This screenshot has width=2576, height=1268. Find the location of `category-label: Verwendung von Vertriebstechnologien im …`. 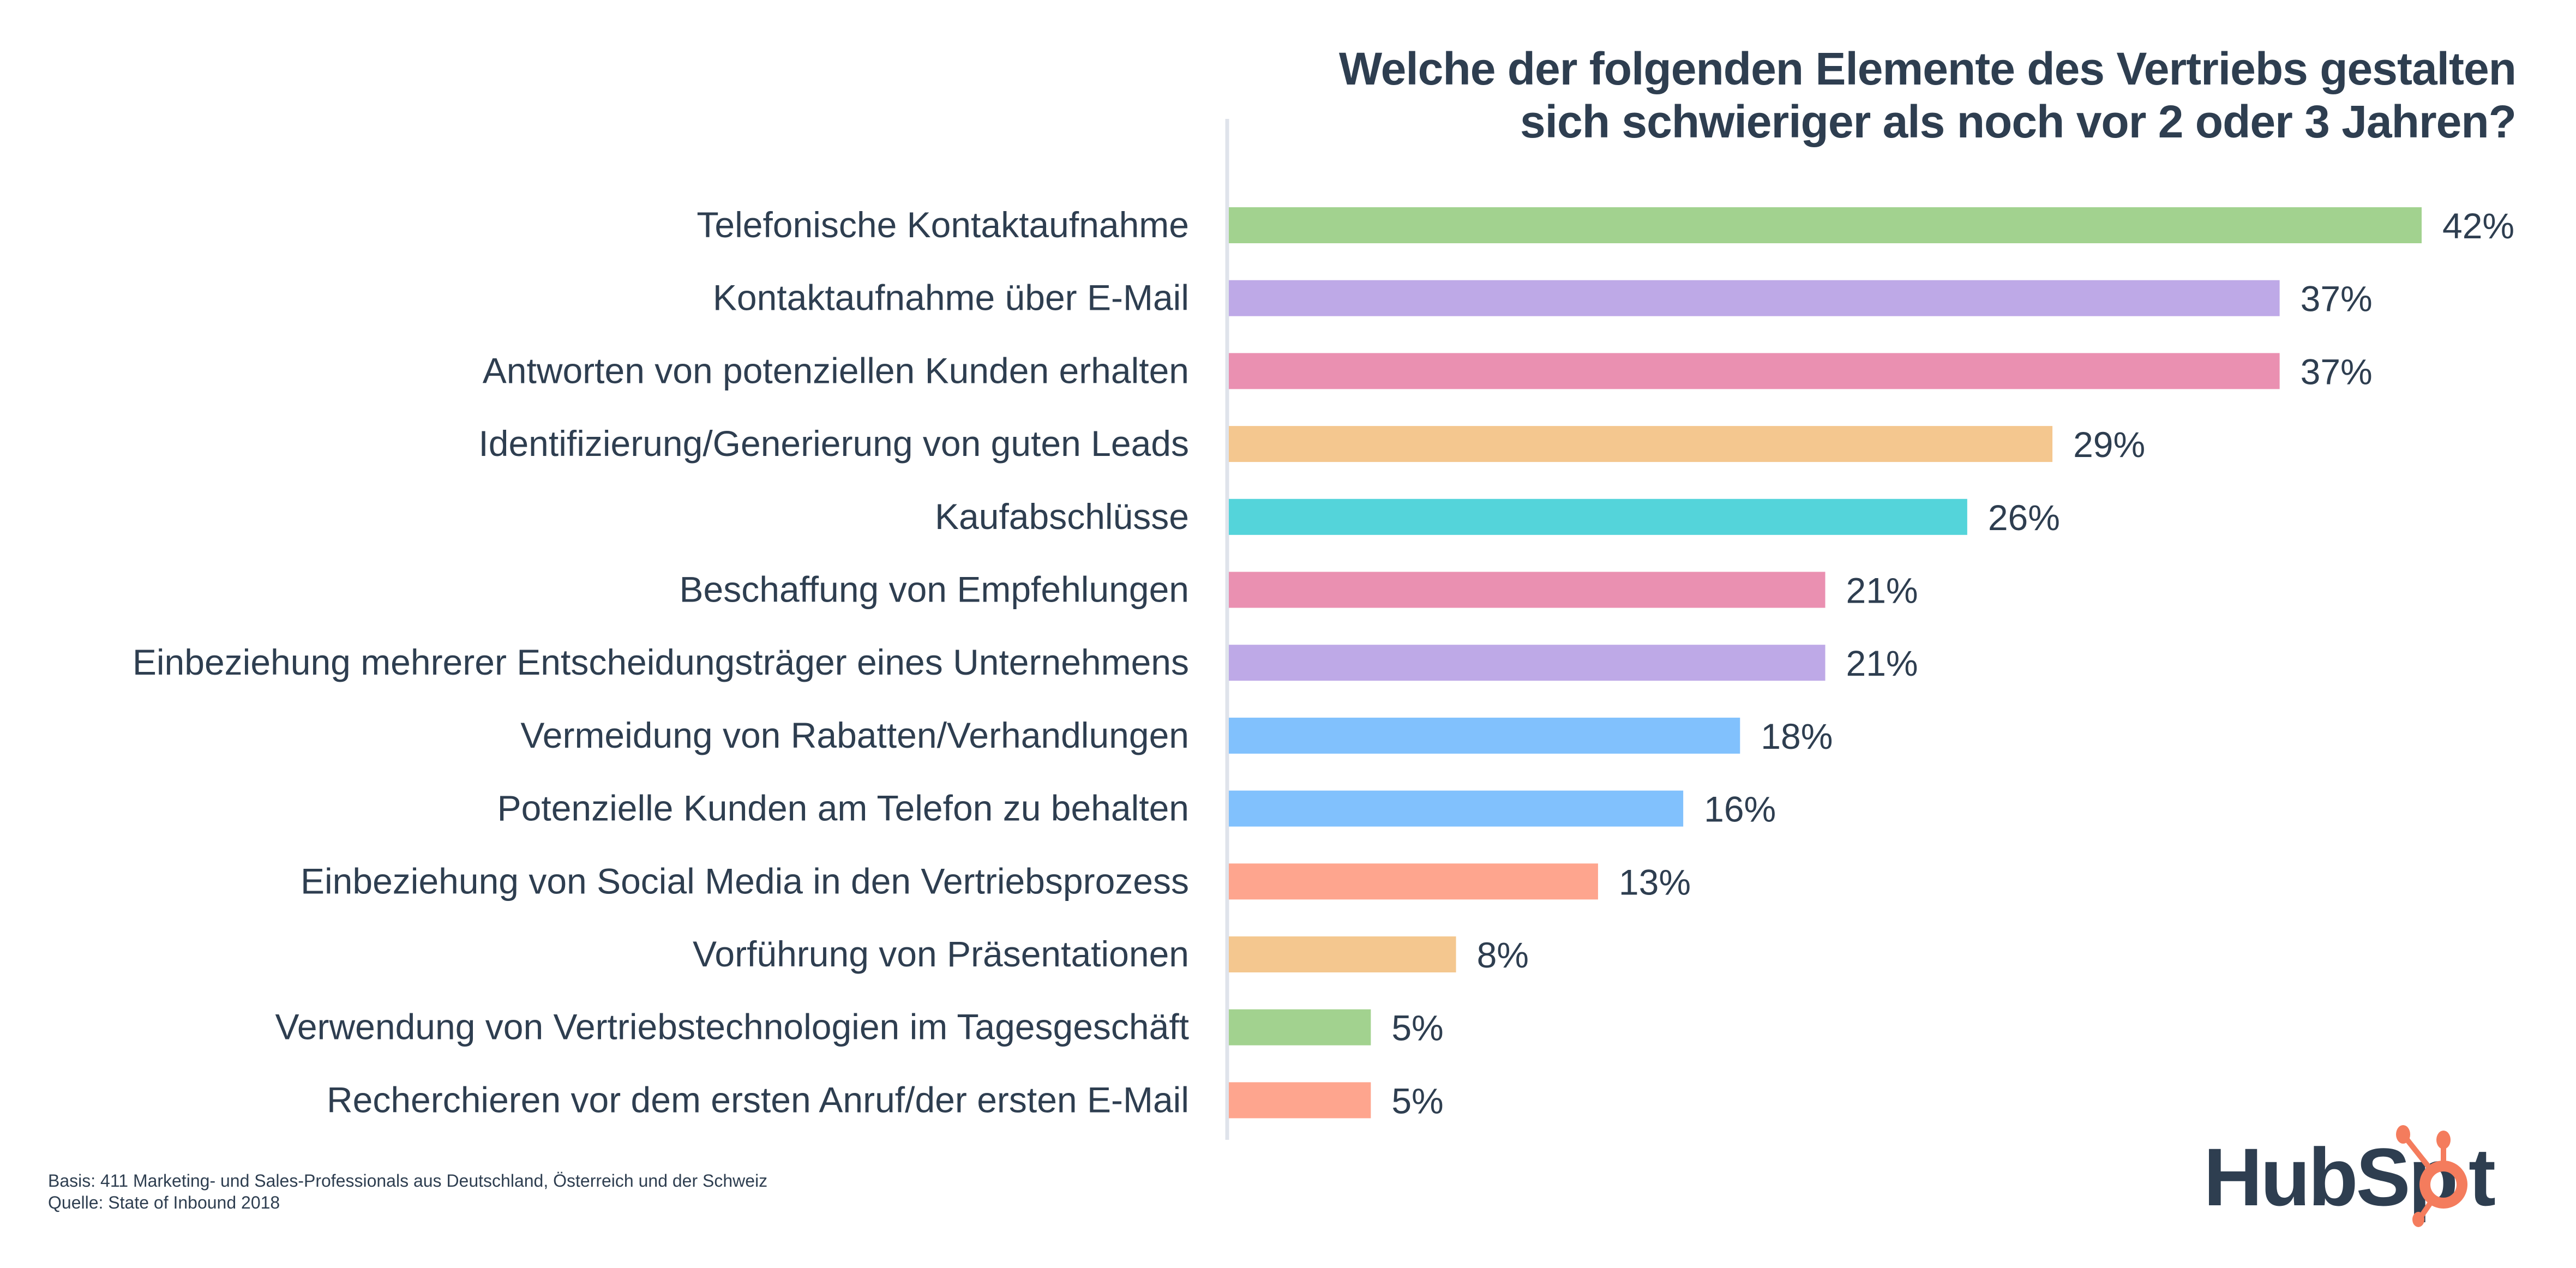

category-label: Verwendung von Vertriebstechnologien im … is located at coordinates (732, 1027).